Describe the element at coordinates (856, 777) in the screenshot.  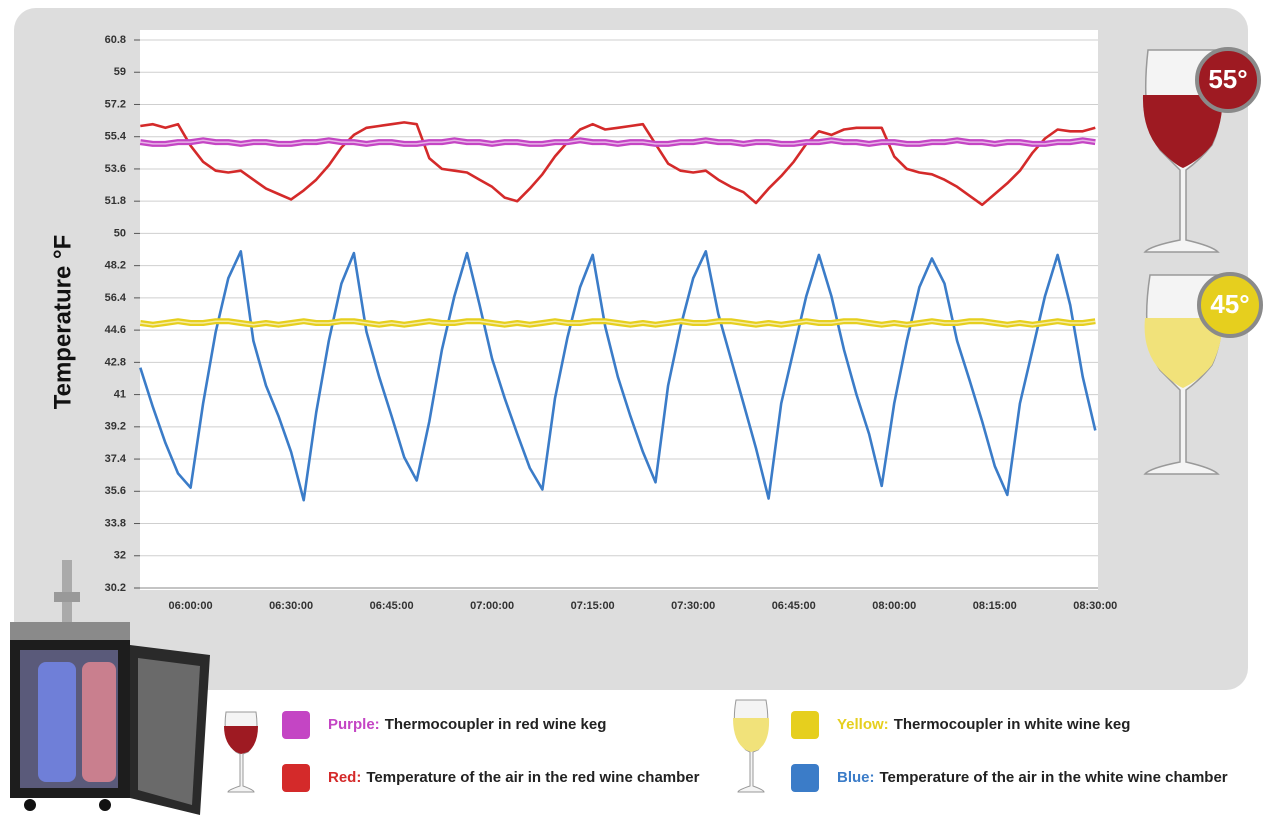
I see `legend-color-label: Blue:` at that location.